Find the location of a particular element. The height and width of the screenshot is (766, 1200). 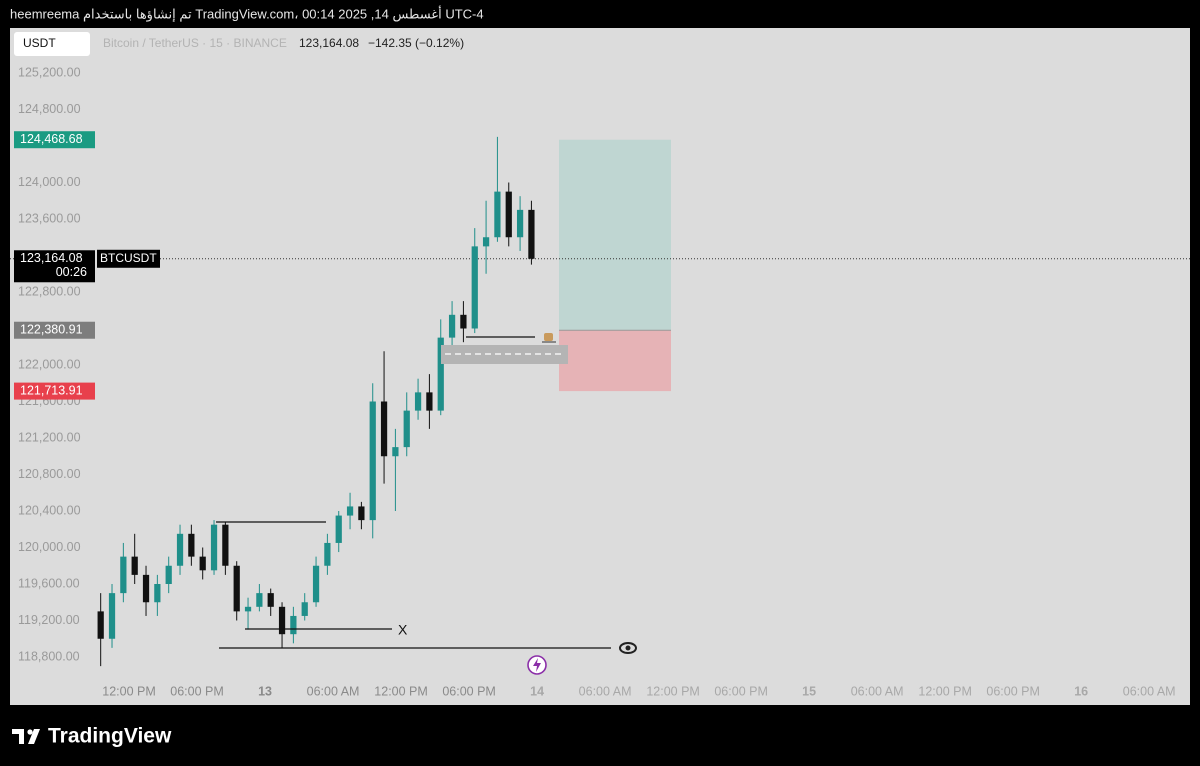

legend-change: −142.35 (−0.12%) is located at coordinates (416, 43).